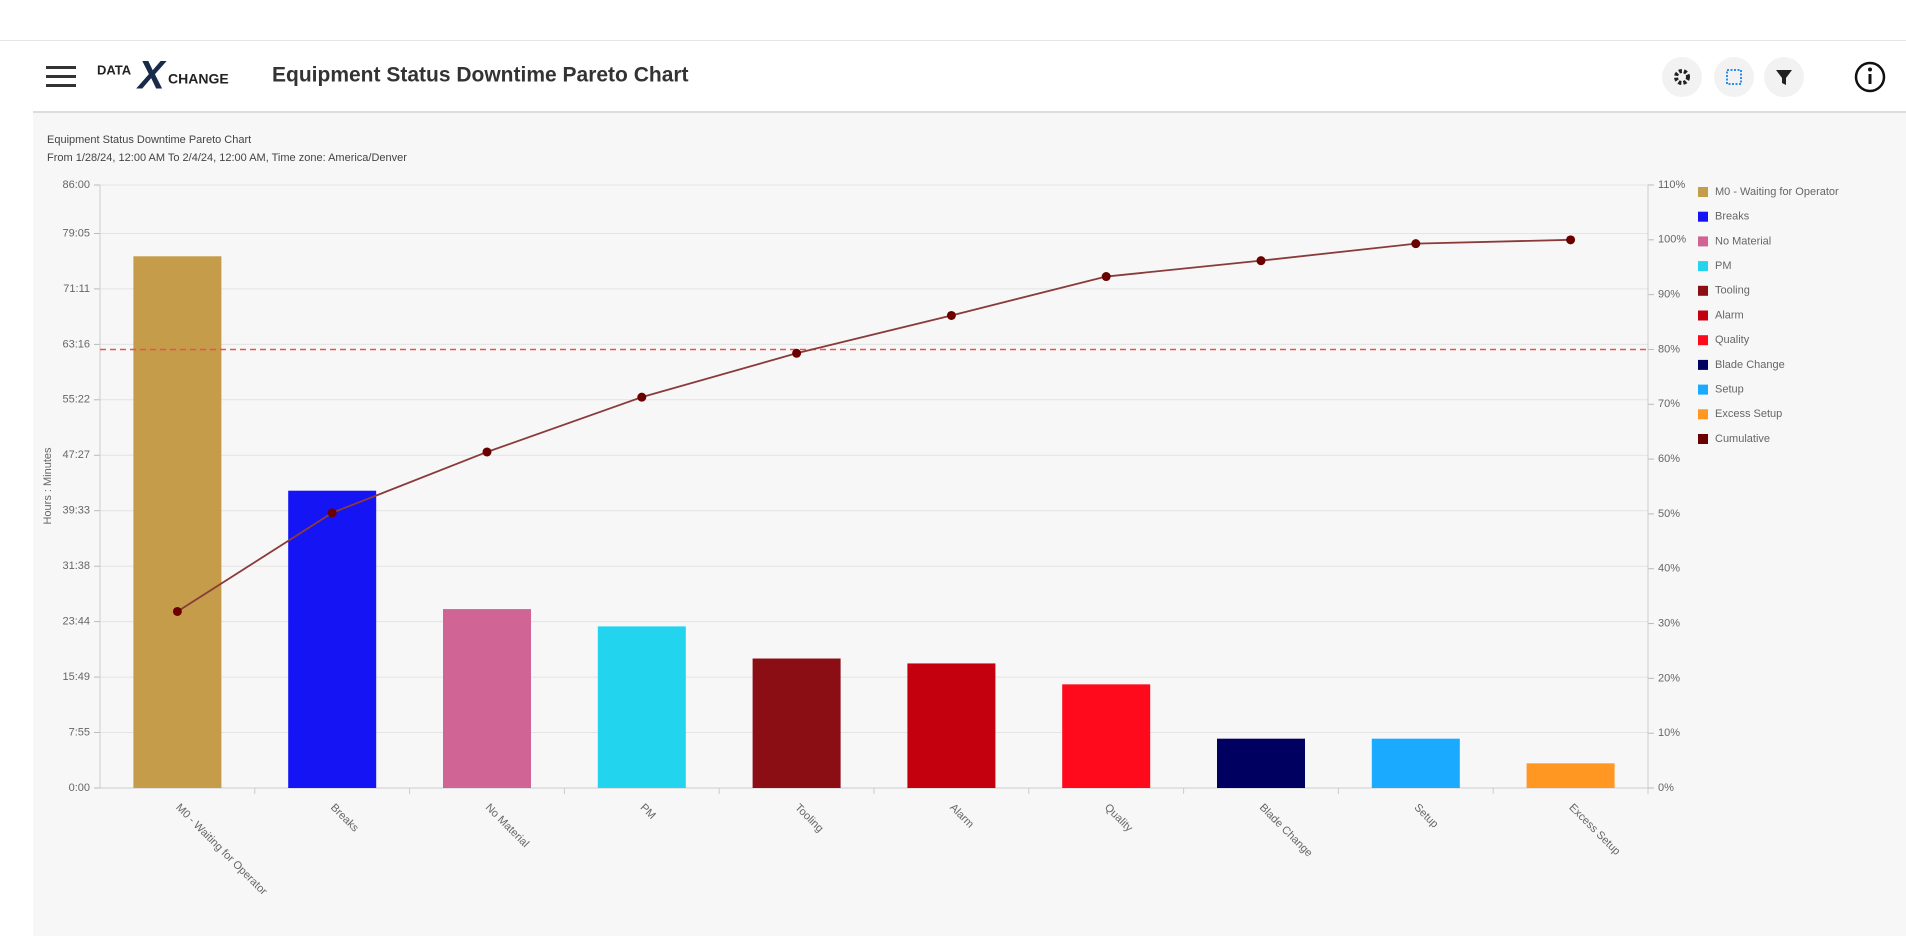 This screenshot has height=936, width=1906. What do you see at coordinates (79, 732) in the screenshot?
I see `y-tick-label: 7:55` at bounding box center [79, 732].